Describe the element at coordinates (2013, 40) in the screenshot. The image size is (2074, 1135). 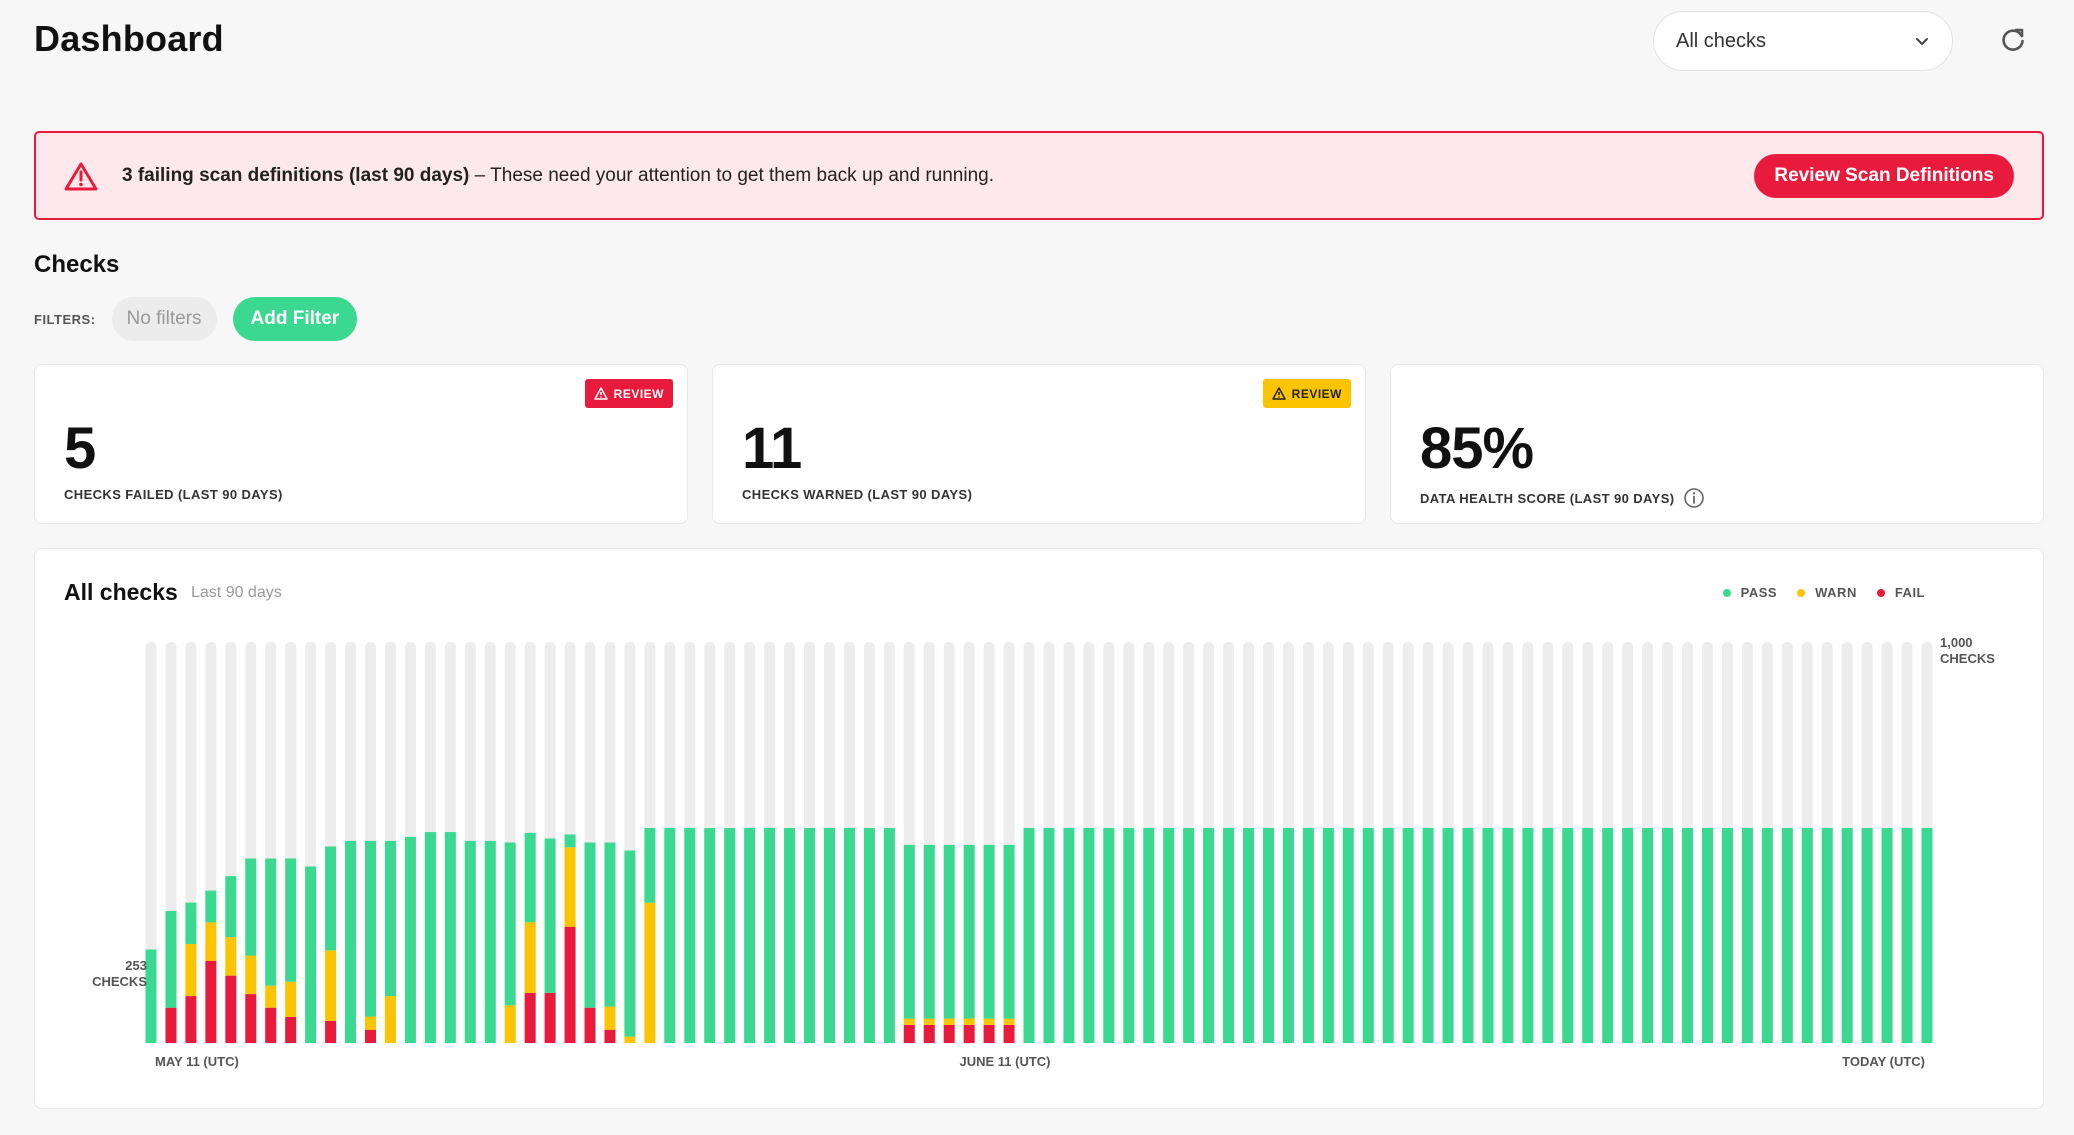
I see `refresh-button` at that location.